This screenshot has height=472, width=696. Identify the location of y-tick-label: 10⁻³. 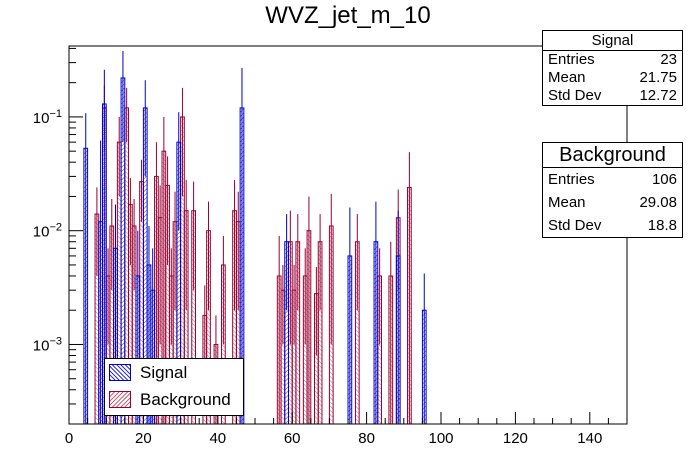
(47, 344).